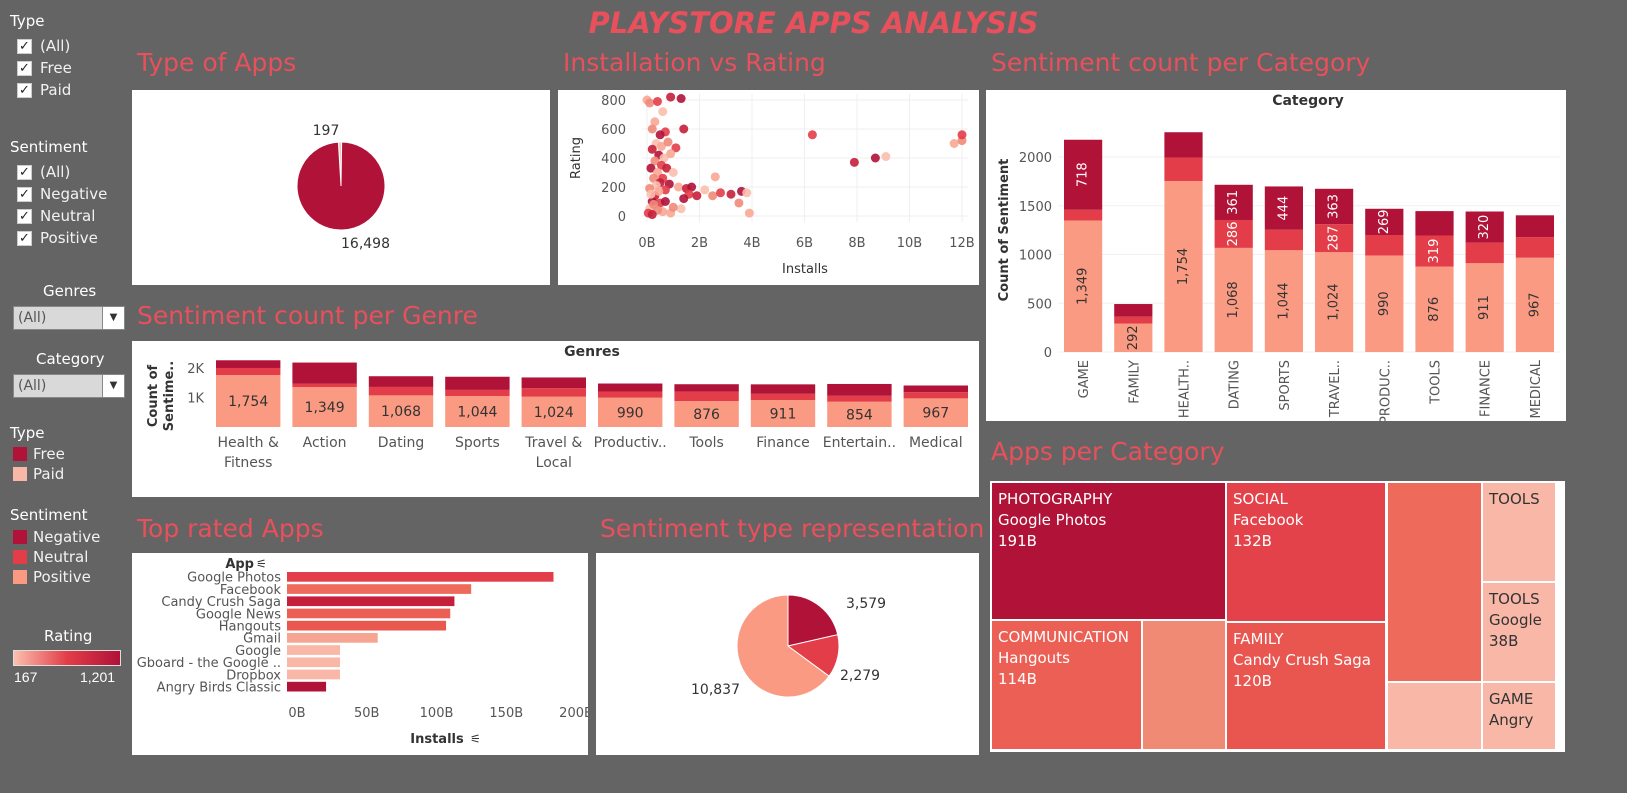 The height and width of the screenshot is (793, 1627). Describe the element at coordinates (715, 690) in the screenshot. I see `pie-slice-label: 10,837` at that location.